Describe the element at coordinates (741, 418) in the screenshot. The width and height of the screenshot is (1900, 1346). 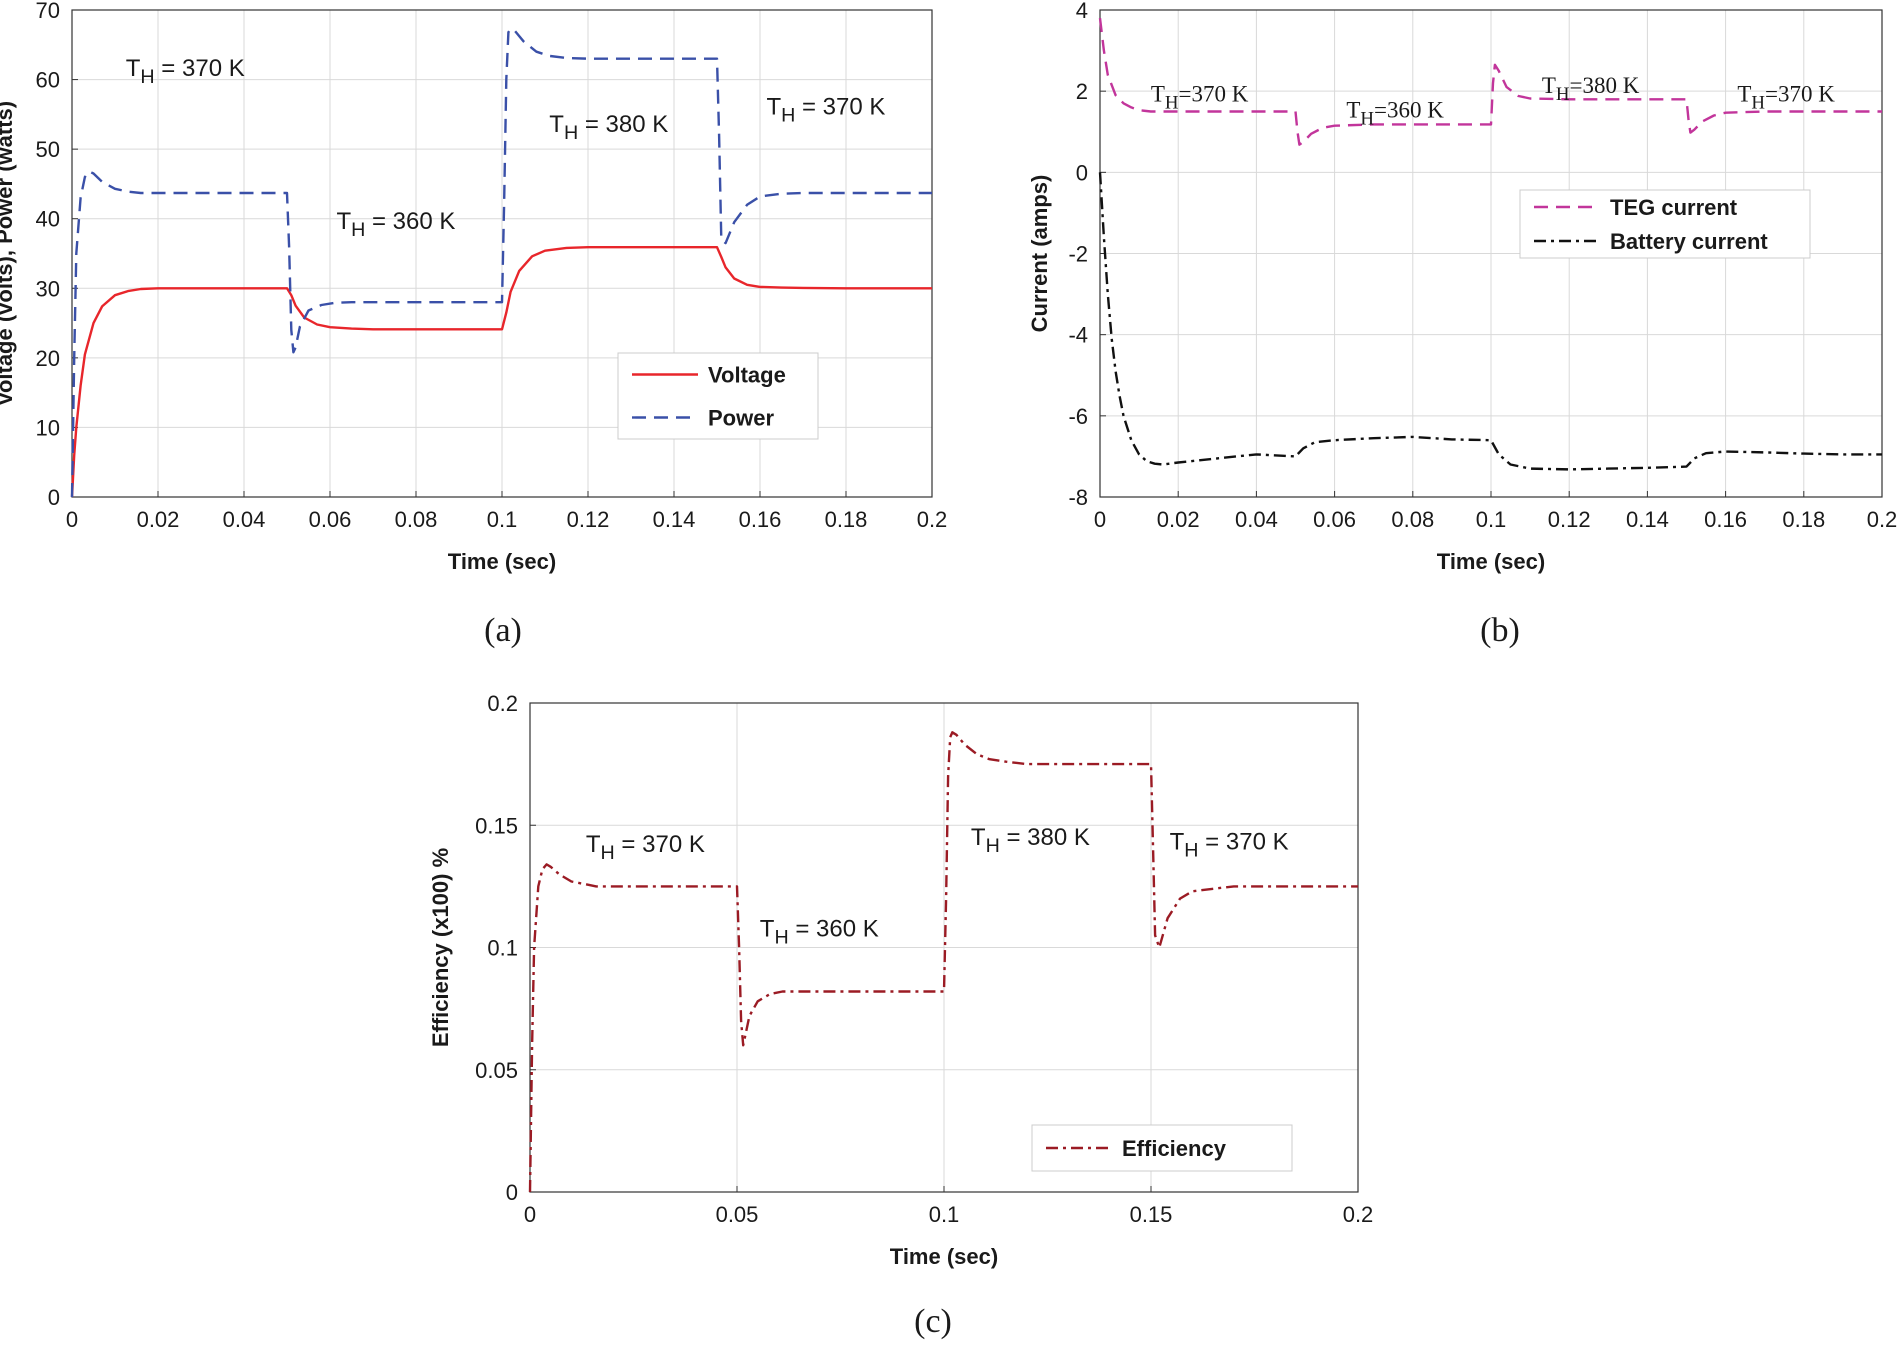
I see `legend-label: Power` at that location.